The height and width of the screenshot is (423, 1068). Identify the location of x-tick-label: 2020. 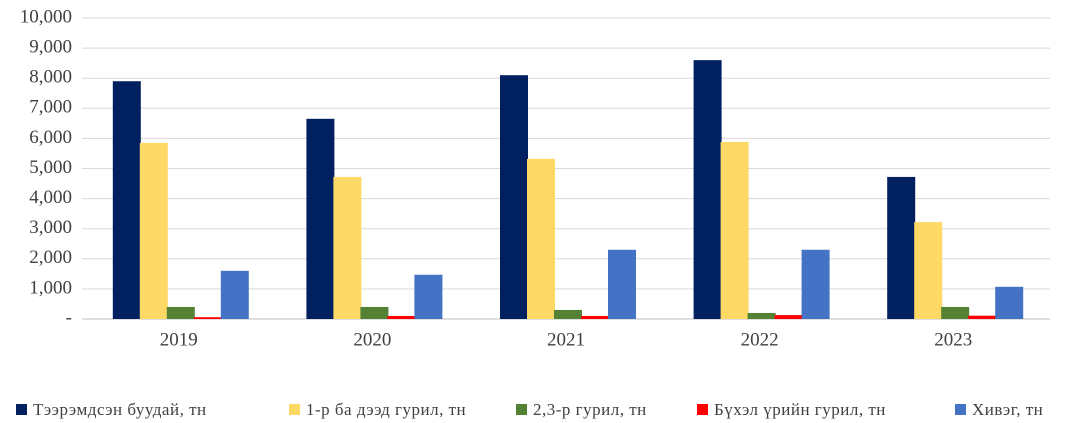
(372, 339).